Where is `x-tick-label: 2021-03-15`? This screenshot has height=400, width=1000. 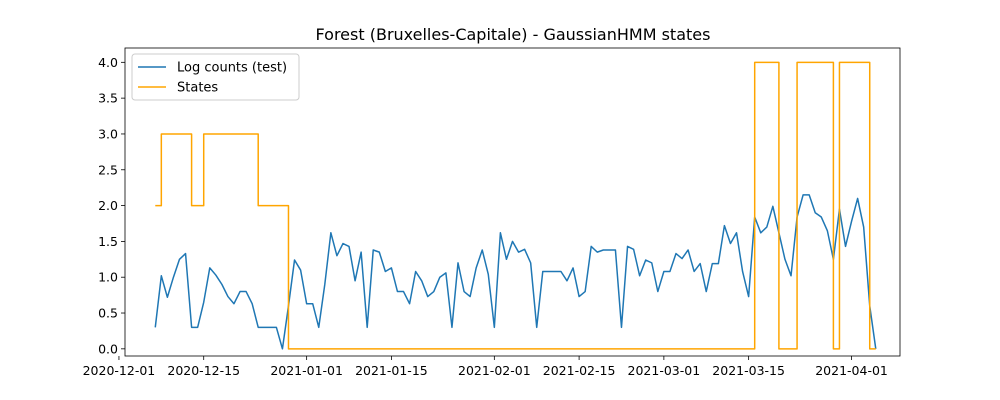
x-tick-label: 2021-03-15 is located at coordinates (748, 370).